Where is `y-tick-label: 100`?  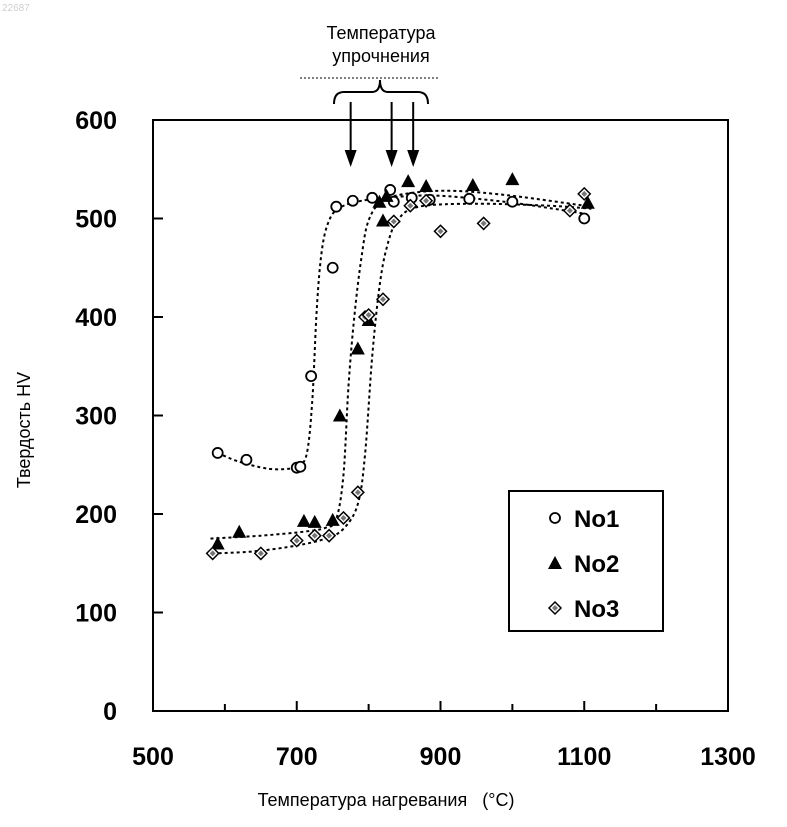
y-tick-label: 100 is located at coordinates (96, 614).